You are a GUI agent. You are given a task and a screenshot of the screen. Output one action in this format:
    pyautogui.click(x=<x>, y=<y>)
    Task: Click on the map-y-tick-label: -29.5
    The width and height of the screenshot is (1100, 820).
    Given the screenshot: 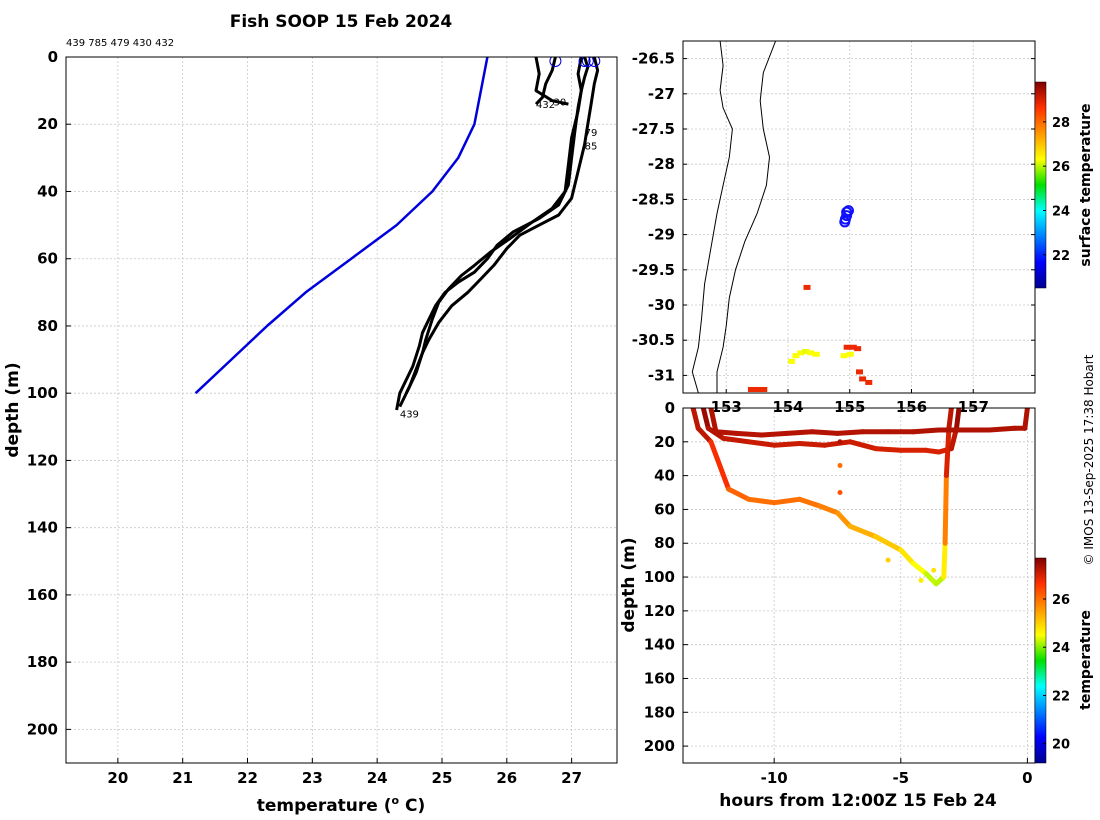 What is the action you would take?
    pyautogui.click(x=653, y=270)
    